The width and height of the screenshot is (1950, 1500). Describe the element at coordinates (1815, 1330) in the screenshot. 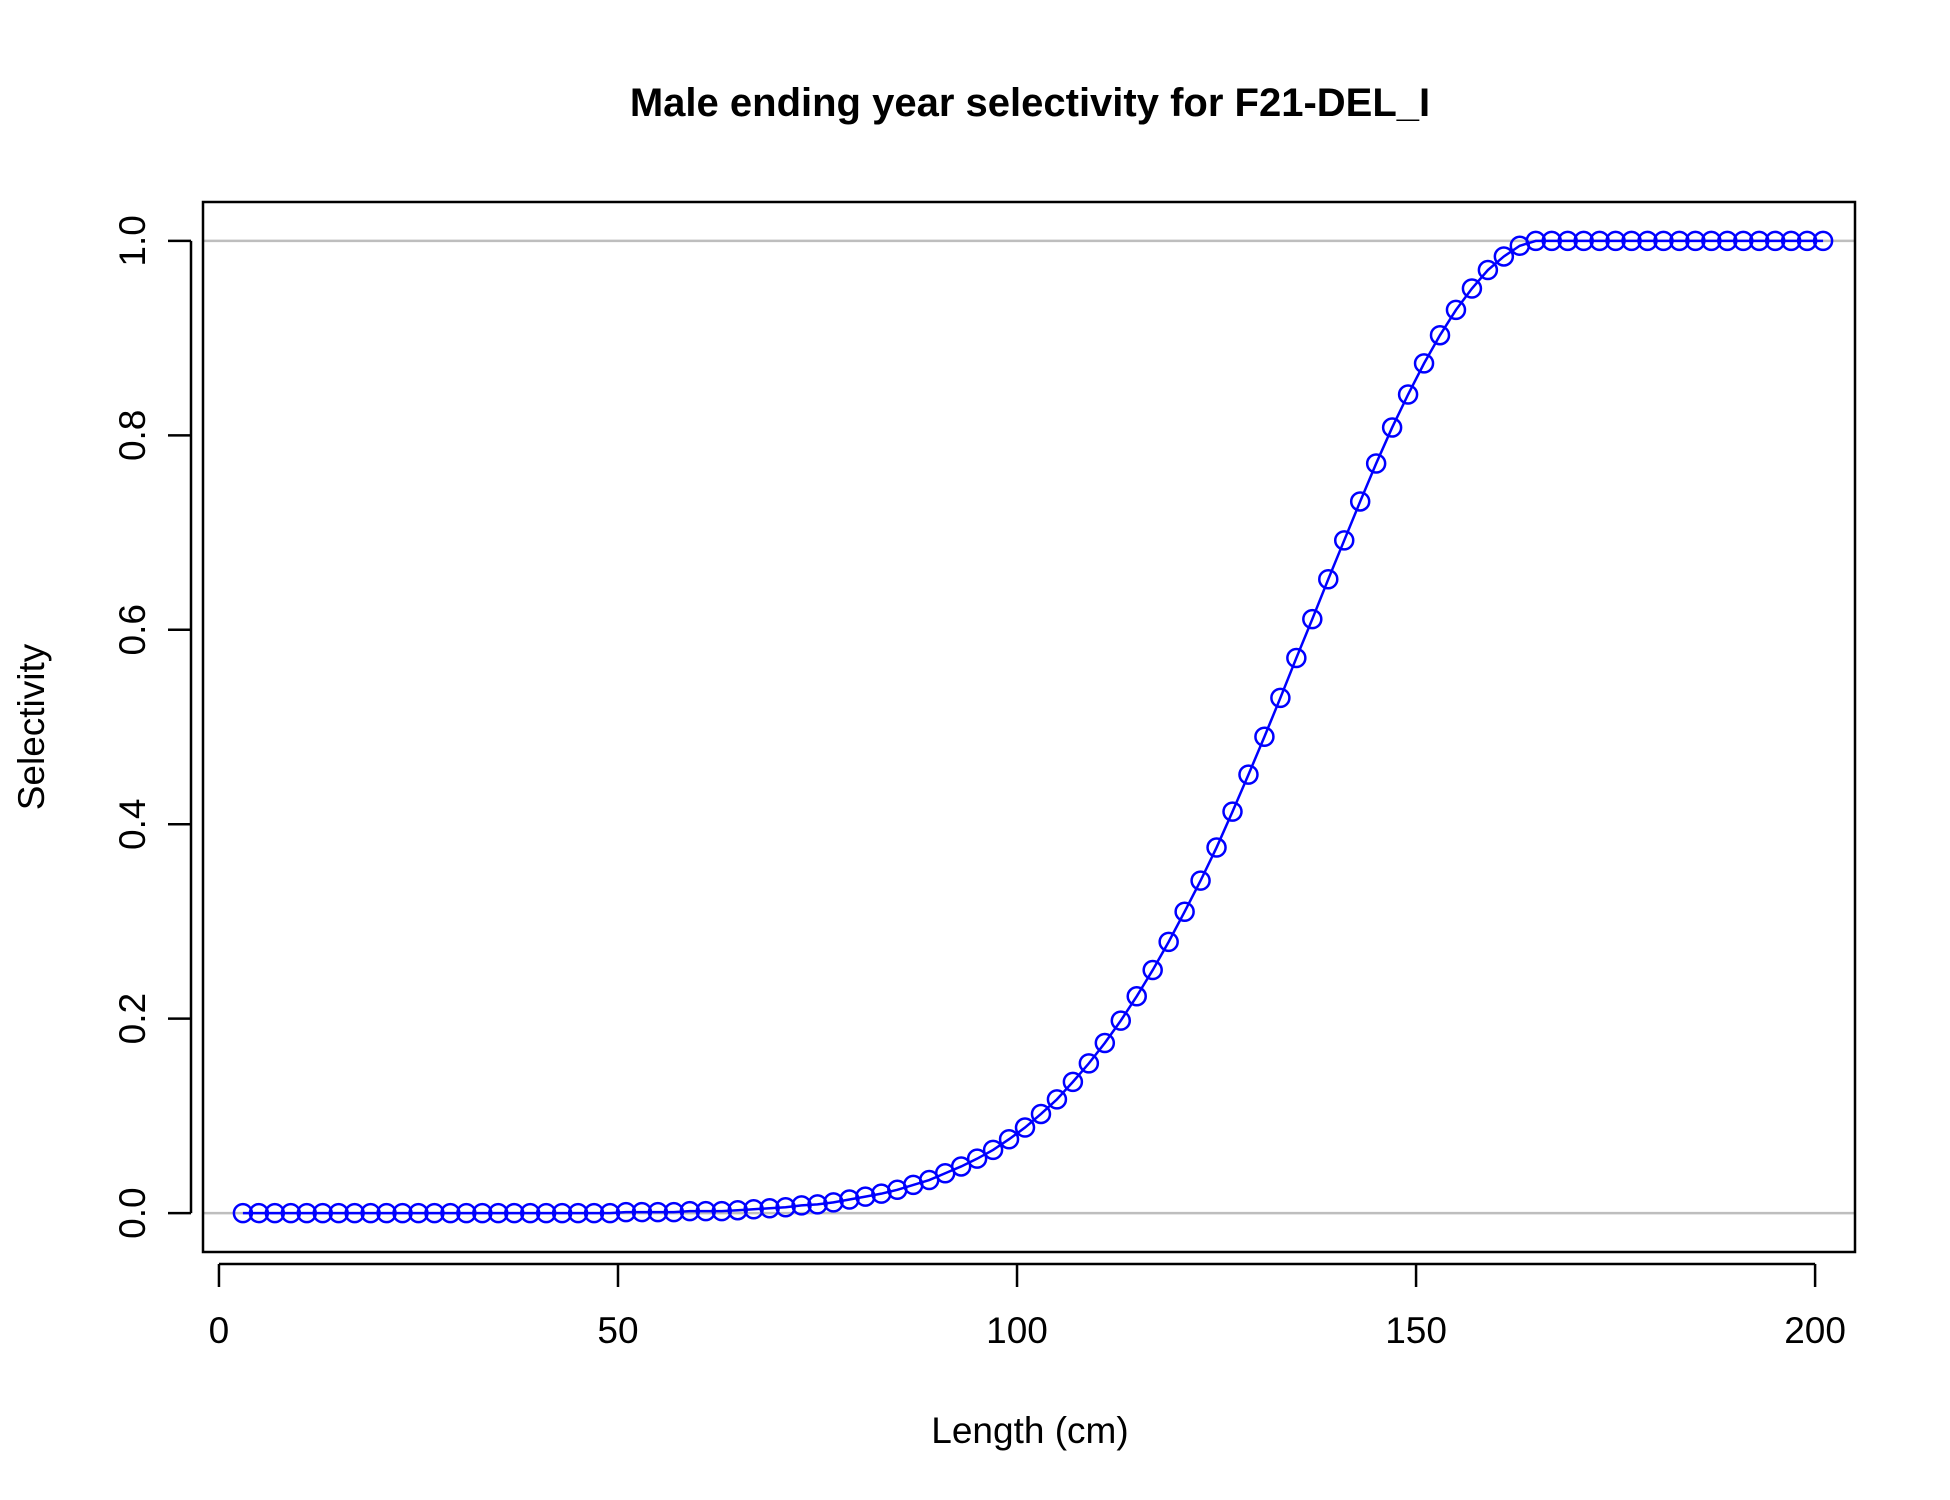

I see `x-tick-label: 200` at that location.